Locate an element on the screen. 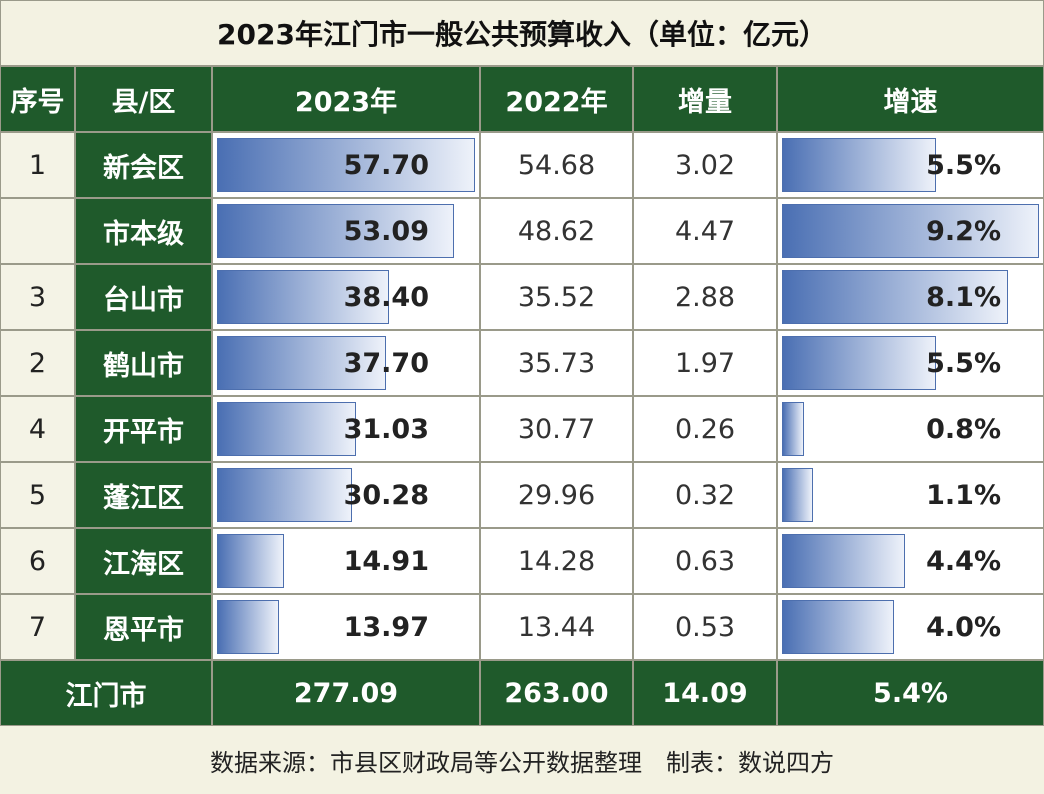 This screenshot has height=794, width=1044. value-2023-cell-text: 37.70 is located at coordinates (386, 363).